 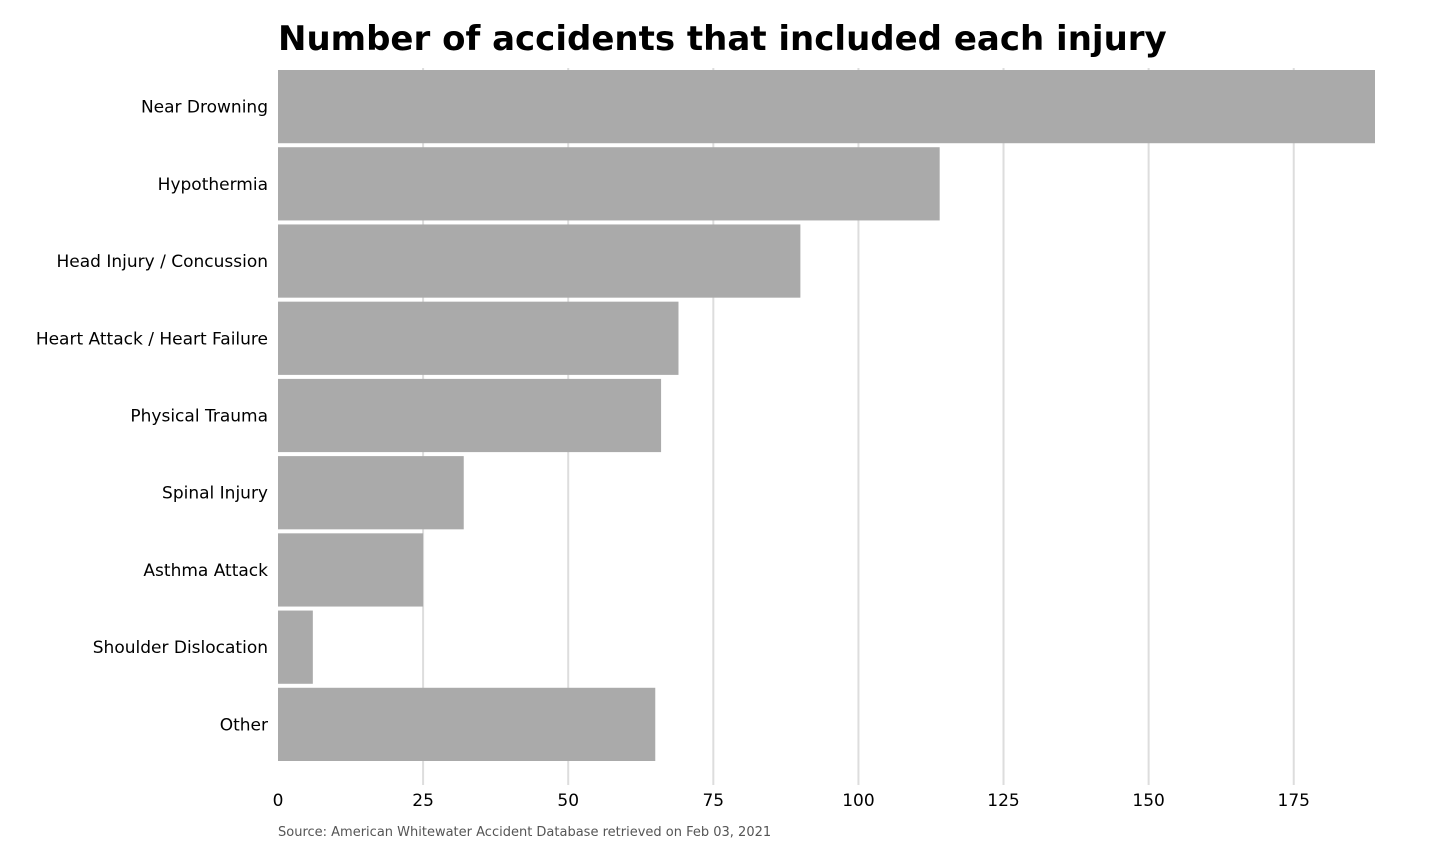 What do you see at coordinates (152, 339) in the screenshot?
I see `category-label: Heart Attack / Heart Failure` at bounding box center [152, 339].